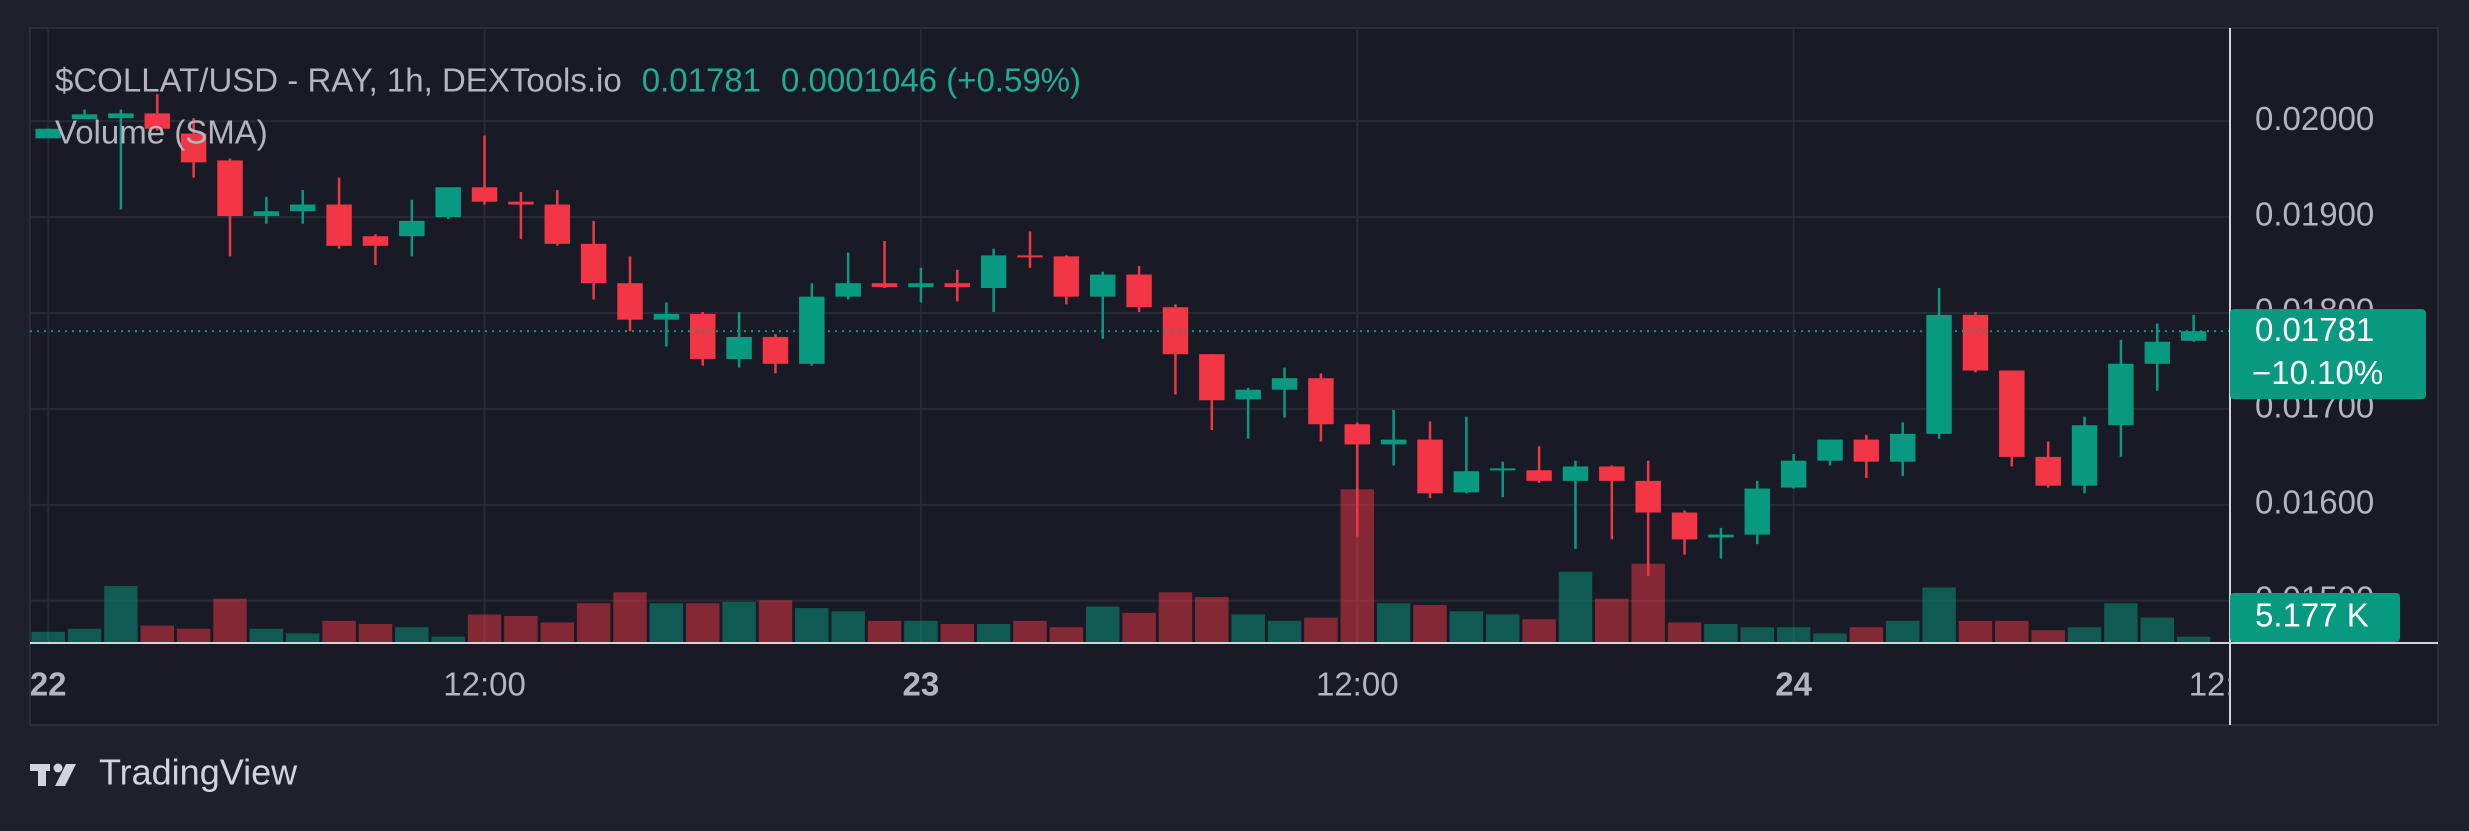  What do you see at coordinates (2314, 502) in the screenshot?
I see `y-tick-label: 0.01600` at bounding box center [2314, 502].